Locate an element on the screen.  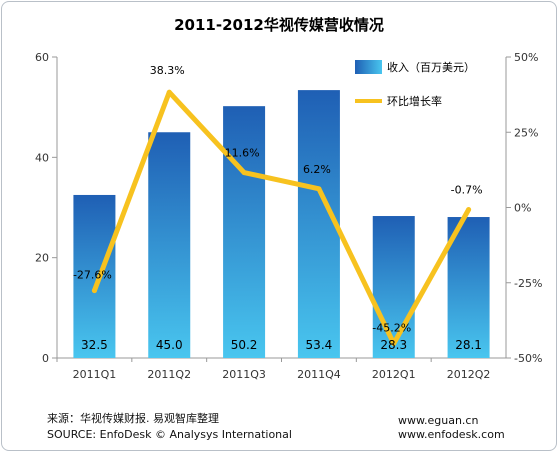
source-cn: 来源：华视传媒财报. 易观智库整理 is located at coordinates (133, 418).